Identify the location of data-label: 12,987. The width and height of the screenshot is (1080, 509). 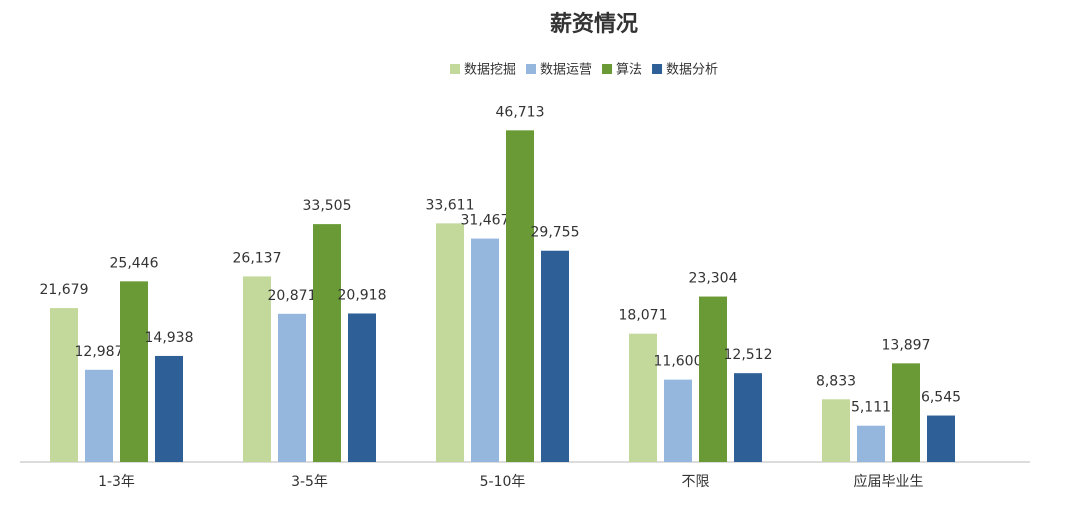
(99, 352).